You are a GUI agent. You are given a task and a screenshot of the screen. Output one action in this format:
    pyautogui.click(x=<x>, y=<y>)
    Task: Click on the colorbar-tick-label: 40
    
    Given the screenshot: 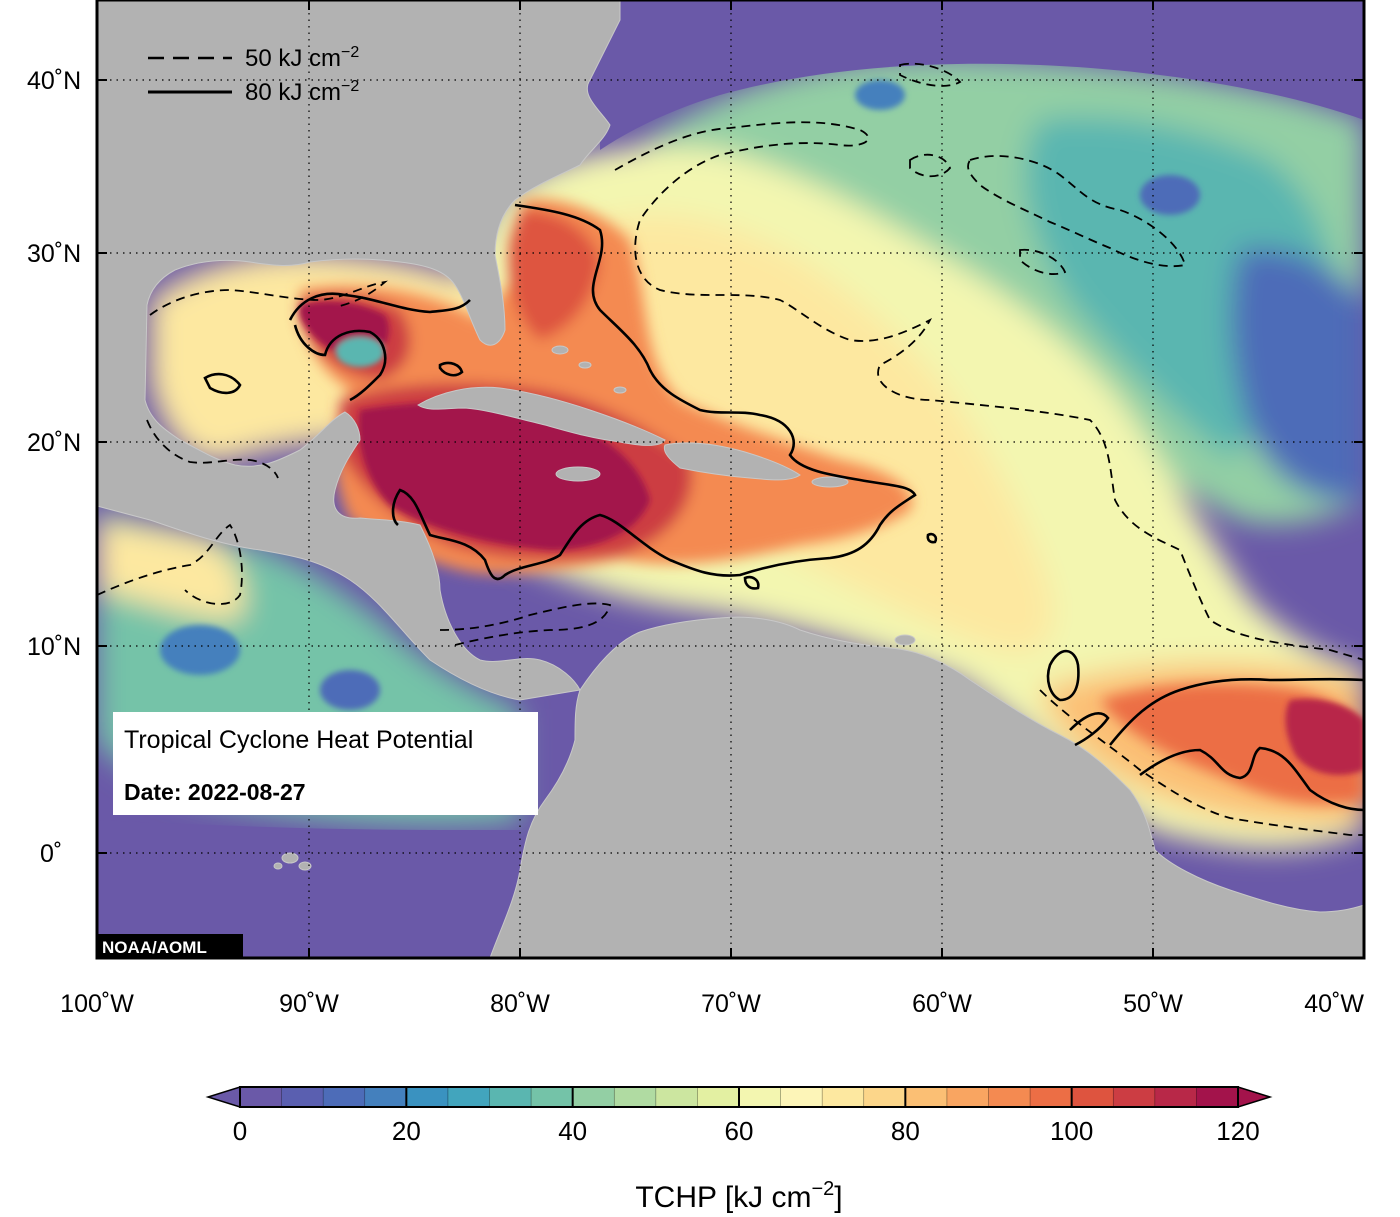 What is the action you would take?
    pyautogui.click(x=572, y=1131)
    